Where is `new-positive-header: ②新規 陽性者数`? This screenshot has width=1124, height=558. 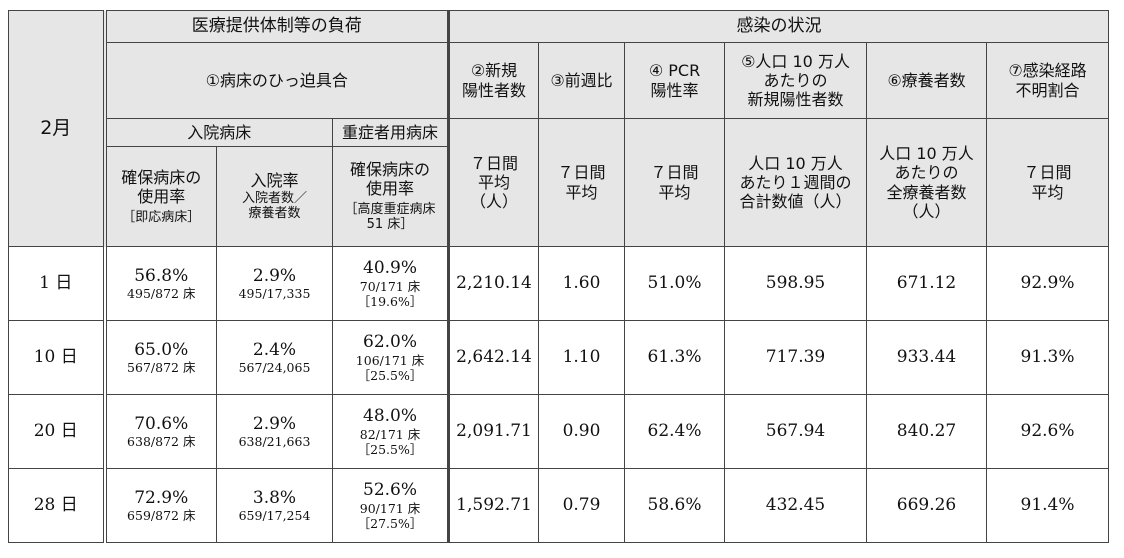
new-positive-header: ②新規 陽性者数 is located at coordinates (494, 80).